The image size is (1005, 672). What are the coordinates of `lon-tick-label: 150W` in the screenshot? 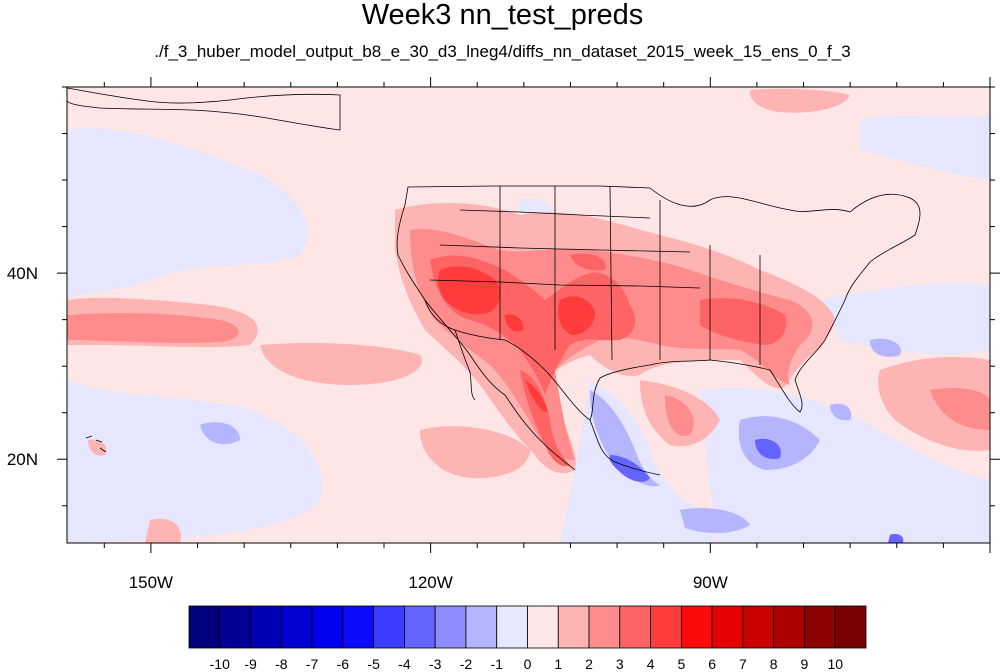 It's located at (151, 582).